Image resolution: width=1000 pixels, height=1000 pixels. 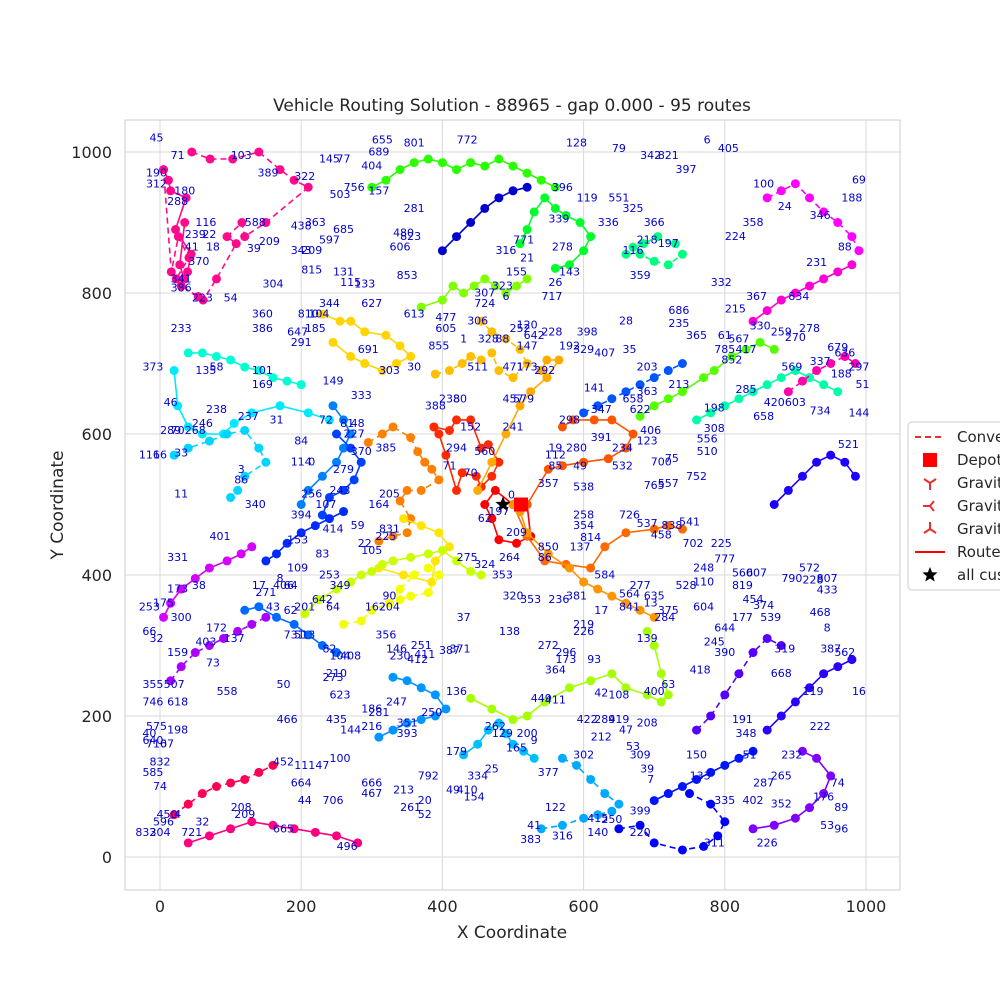 I want to click on node-label: 360, so click(x=262, y=314).